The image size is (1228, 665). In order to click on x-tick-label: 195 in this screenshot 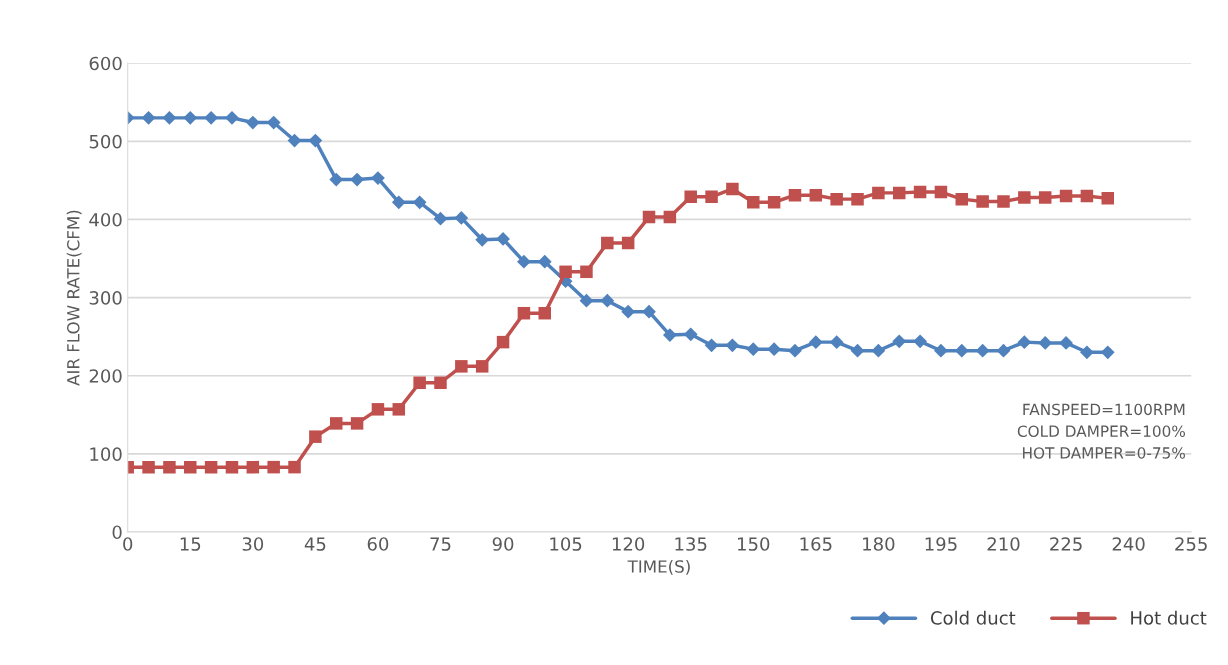, I will do `click(941, 544)`.